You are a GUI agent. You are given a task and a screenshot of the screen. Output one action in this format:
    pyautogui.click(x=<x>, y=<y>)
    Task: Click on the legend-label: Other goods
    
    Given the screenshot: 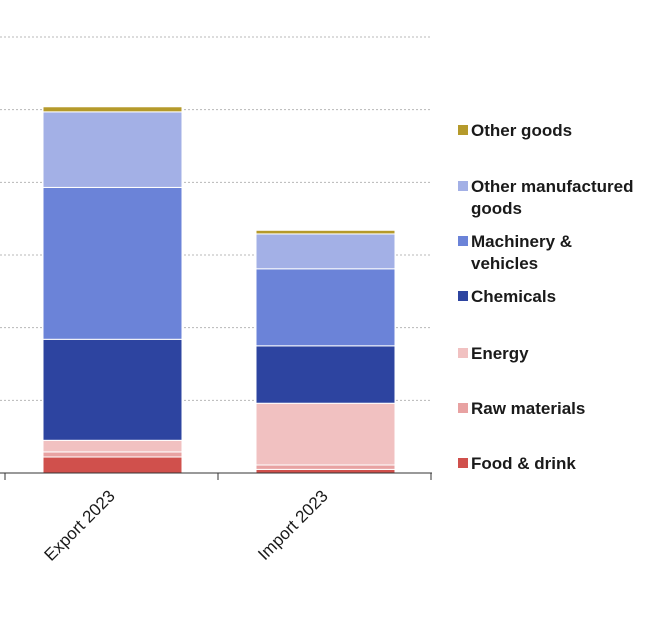 What is the action you would take?
    pyautogui.click(x=521, y=130)
    